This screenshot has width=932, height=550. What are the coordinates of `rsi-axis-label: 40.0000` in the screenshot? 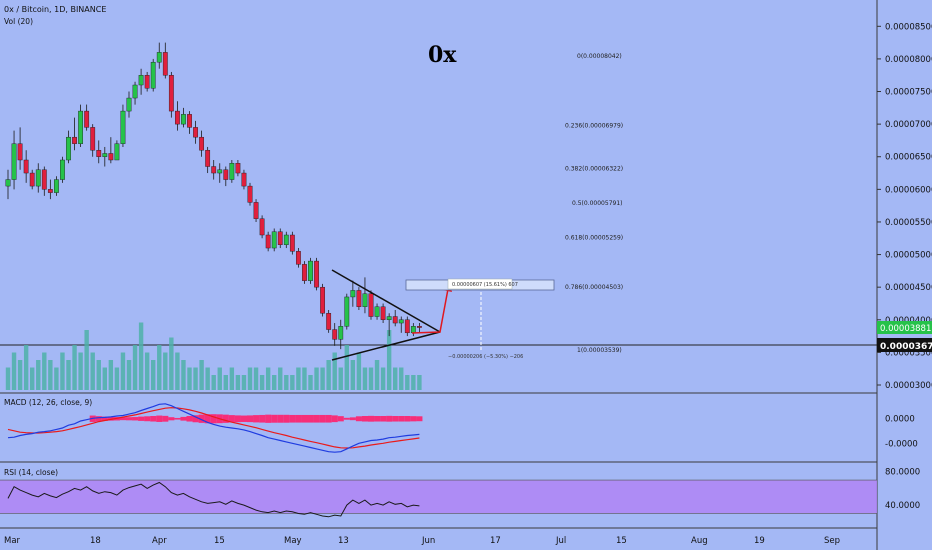 It's located at (902, 506).